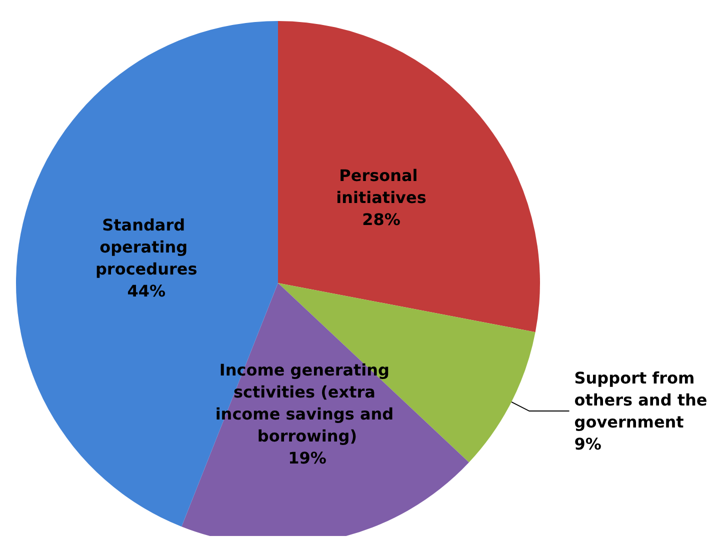 The width and height of the screenshot is (715, 544). What do you see at coordinates (643, 400) in the screenshot?
I see `slice-label: Support from others and the government` at bounding box center [643, 400].